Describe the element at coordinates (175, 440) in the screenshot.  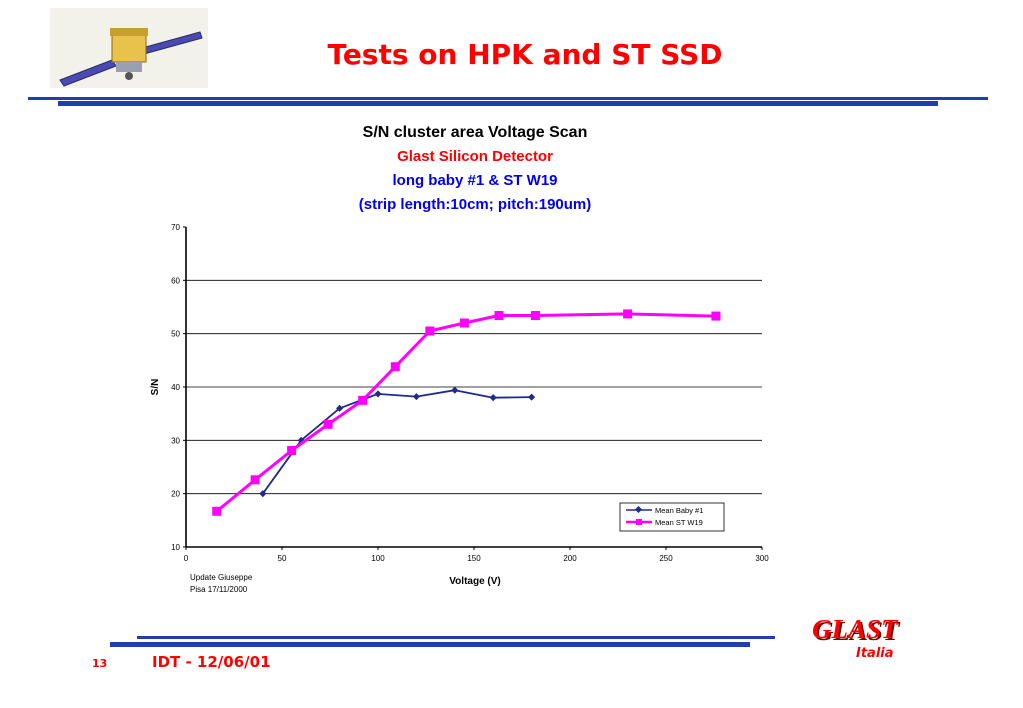
I see `y-tick-label: 30` at that location.